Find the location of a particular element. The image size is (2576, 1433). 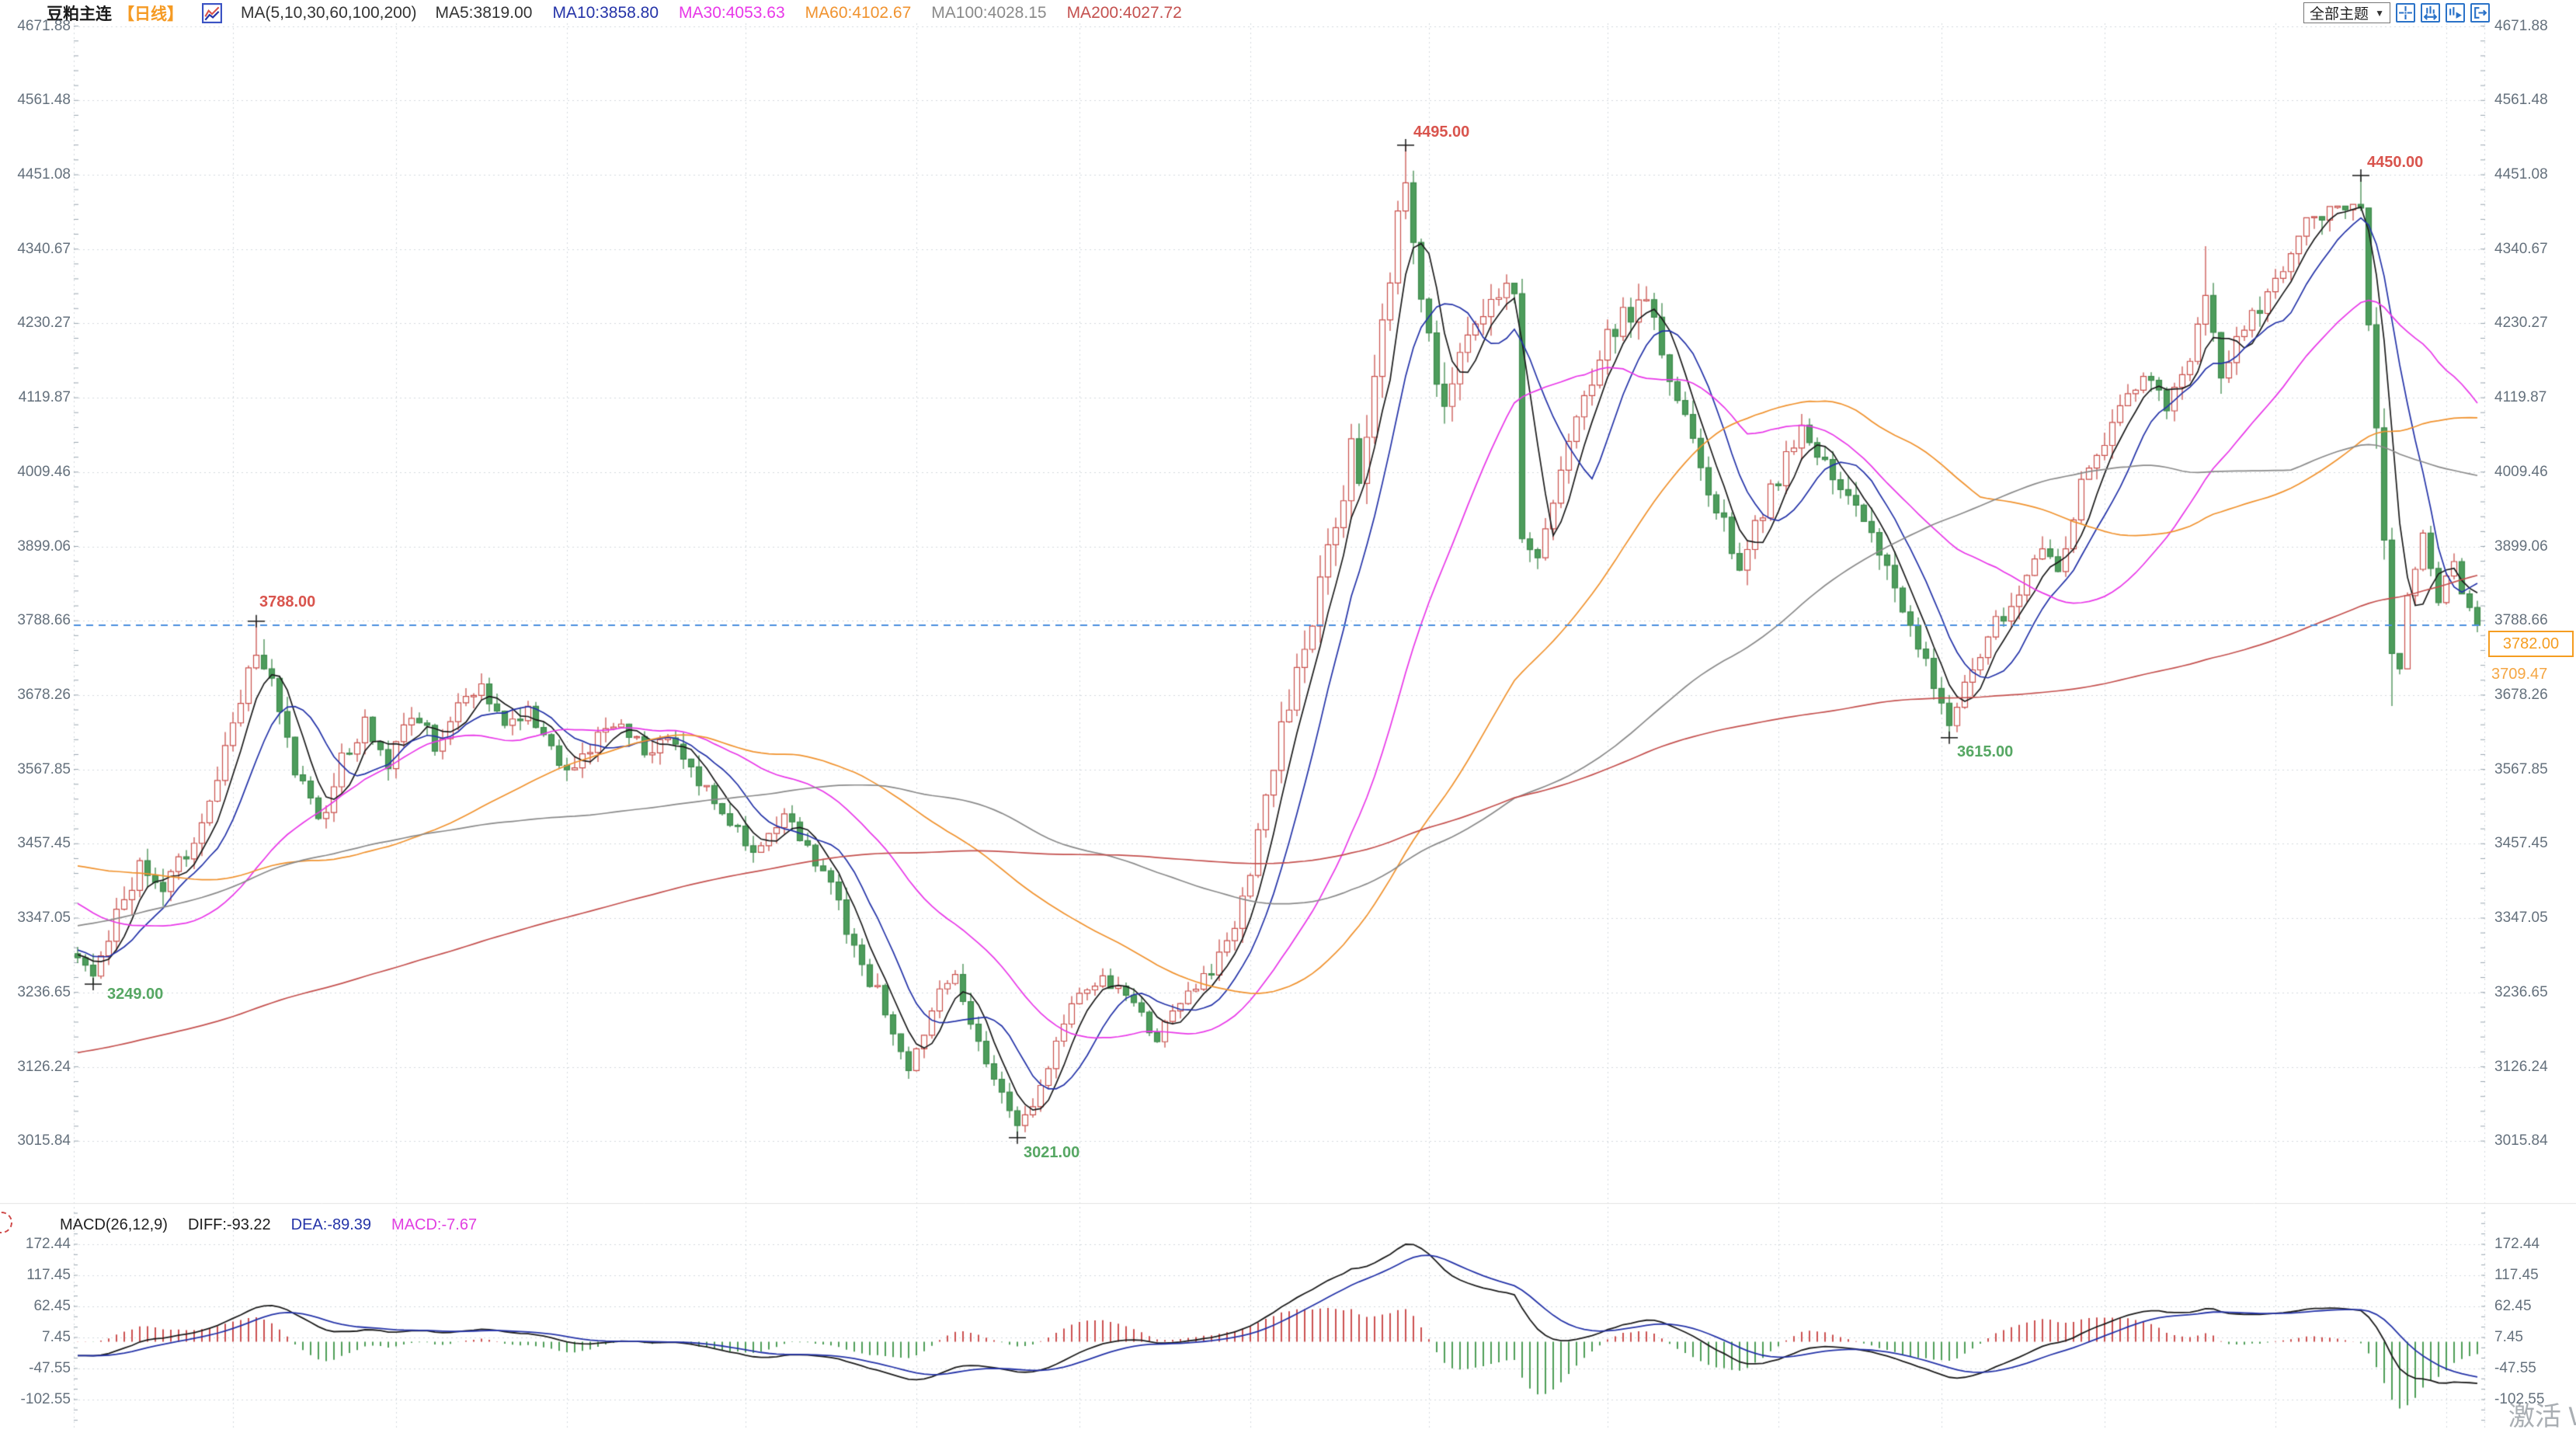

price-annotation: 3249.00 is located at coordinates (135, 994).